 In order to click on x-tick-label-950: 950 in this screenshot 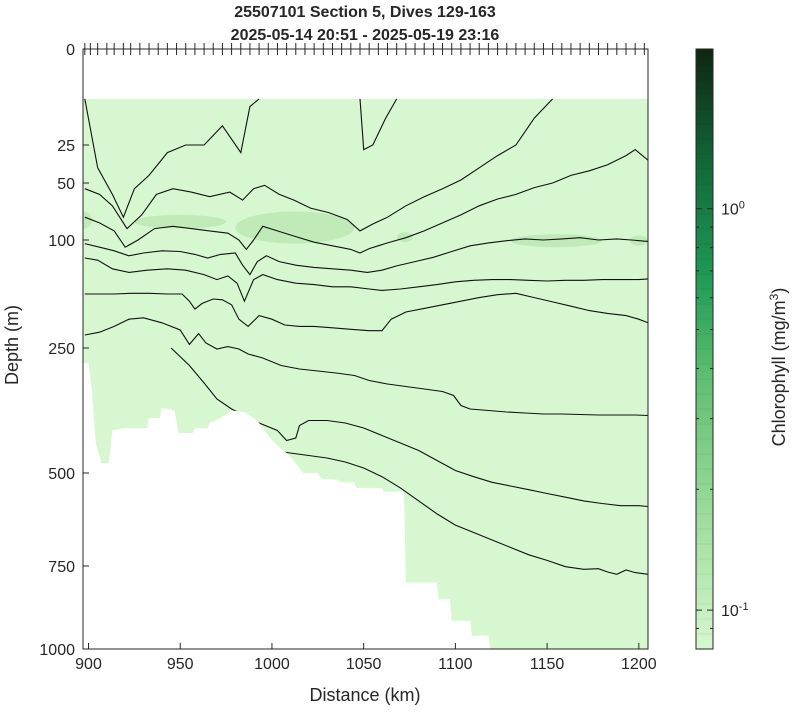, I will do `click(180, 664)`.